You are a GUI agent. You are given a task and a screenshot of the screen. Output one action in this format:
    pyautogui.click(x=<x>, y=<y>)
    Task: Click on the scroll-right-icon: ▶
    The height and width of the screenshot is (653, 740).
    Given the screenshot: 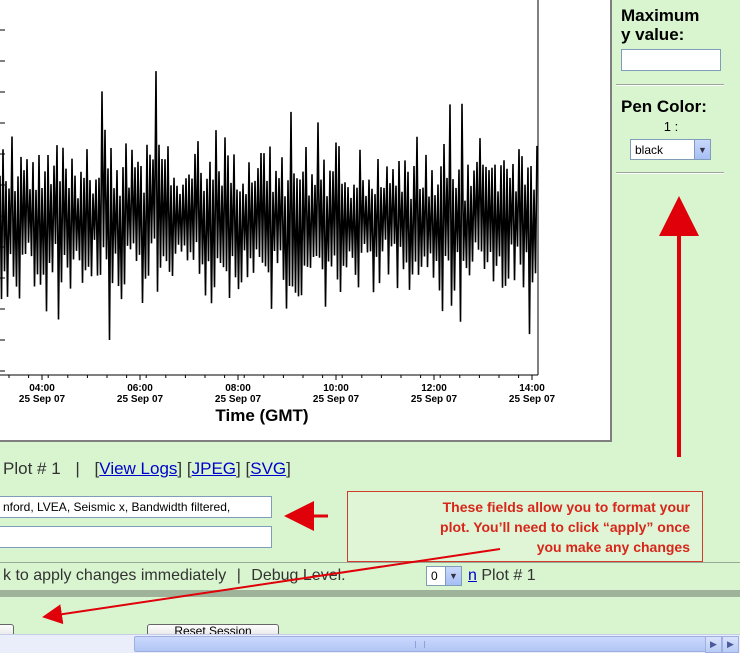 What is the action you would take?
    pyautogui.click(x=713, y=644)
    